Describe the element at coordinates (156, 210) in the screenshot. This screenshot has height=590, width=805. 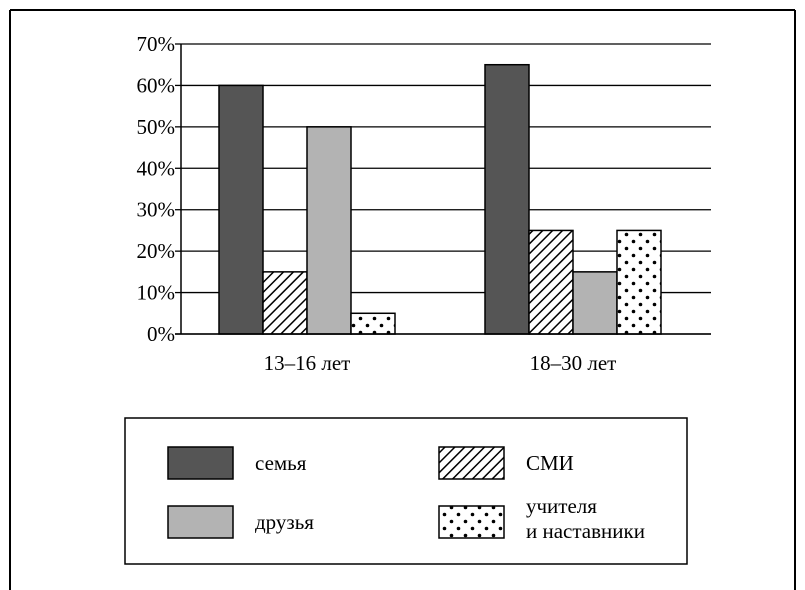
I see `y-tick-label: 30%` at that location.